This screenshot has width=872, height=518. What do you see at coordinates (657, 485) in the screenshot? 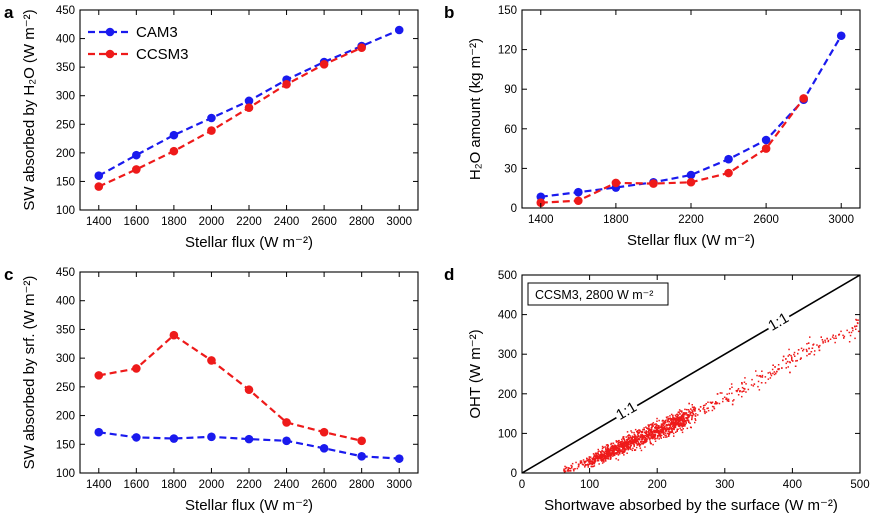
I see `x-tick-label: 200` at bounding box center [657, 485].